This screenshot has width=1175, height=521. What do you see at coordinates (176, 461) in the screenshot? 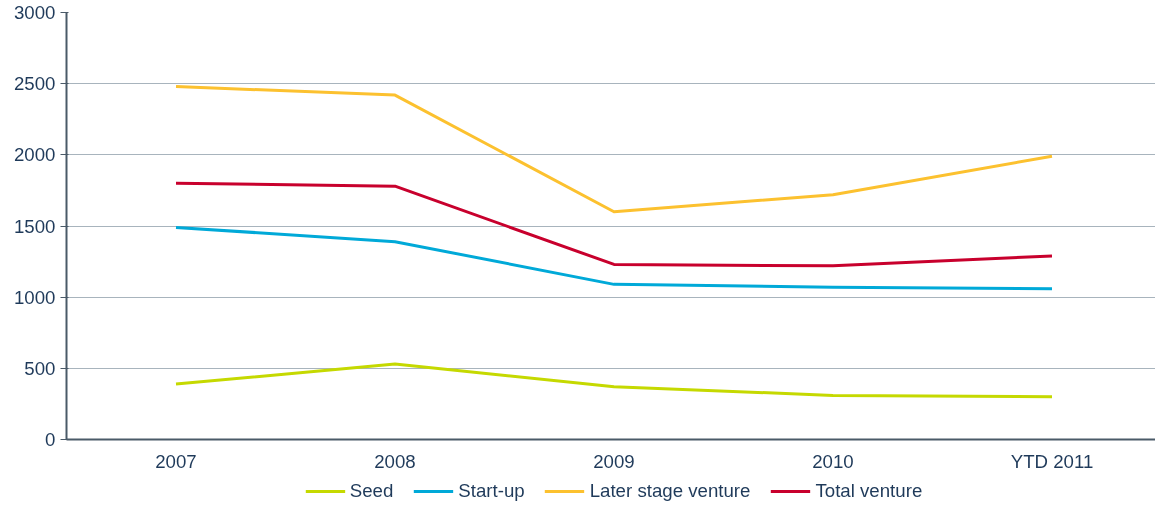
I see `x-tick-label: 2007` at bounding box center [176, 461].